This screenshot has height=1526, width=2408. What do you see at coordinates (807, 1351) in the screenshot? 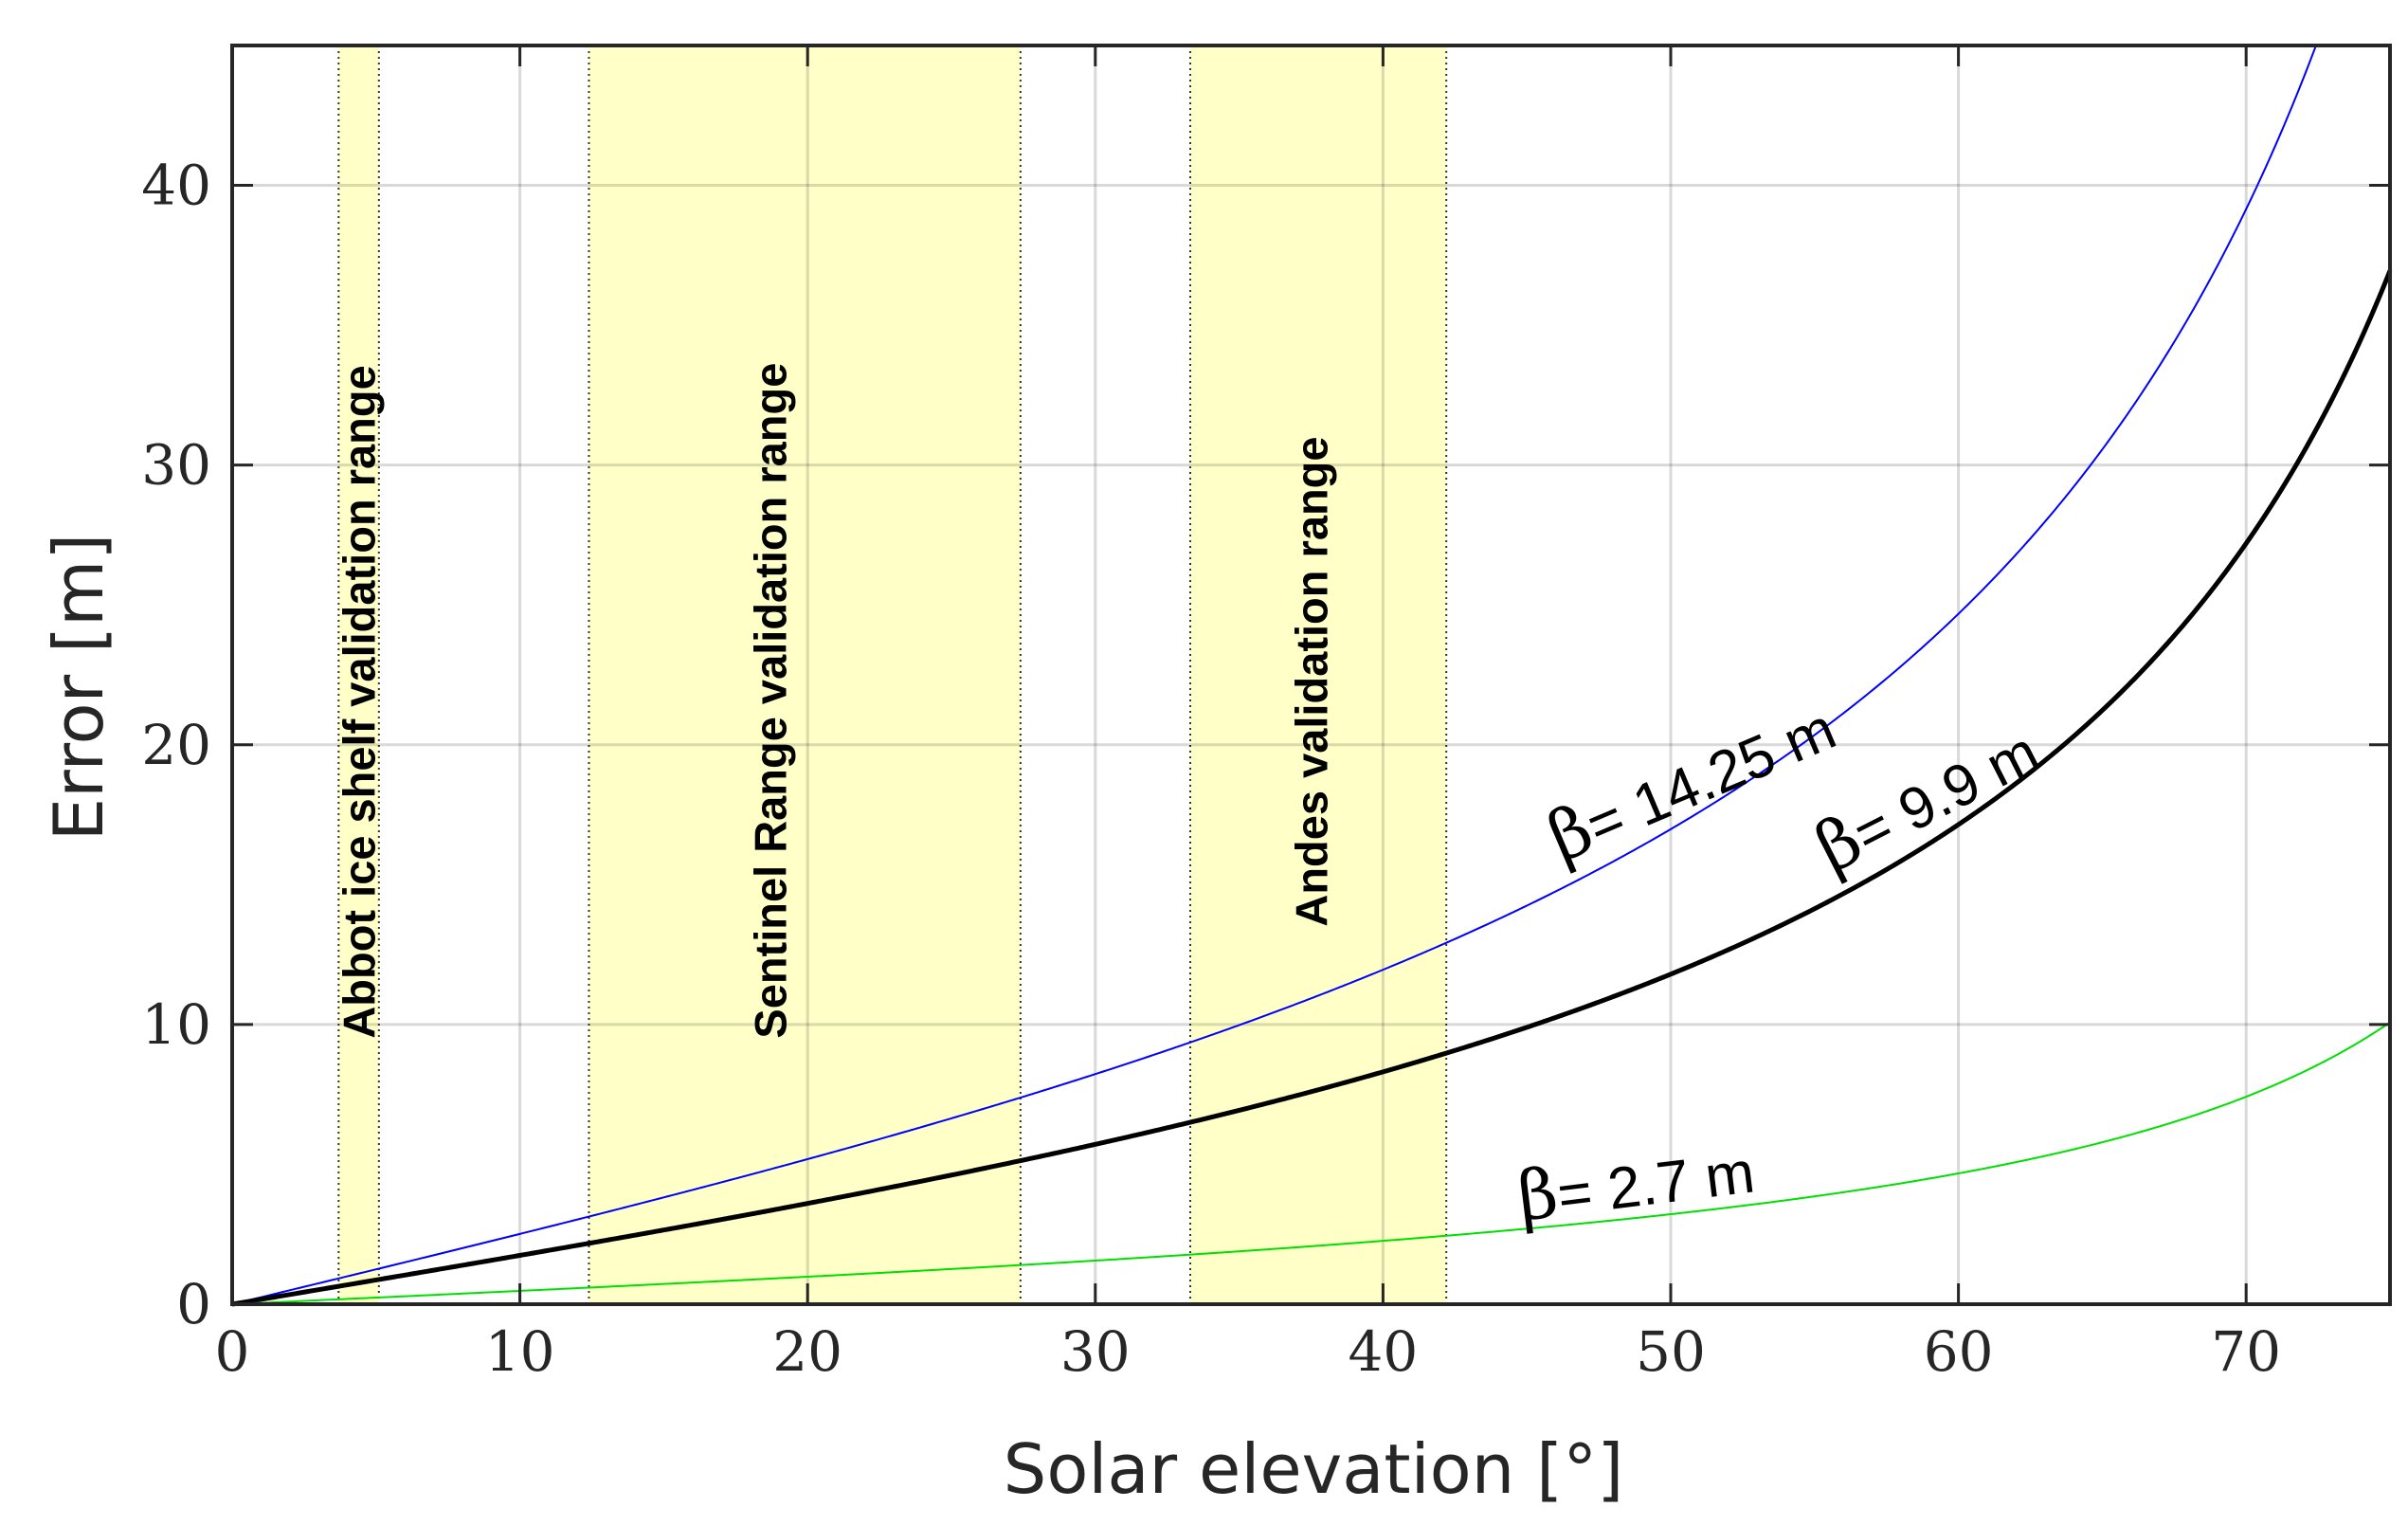
I see `x-tick-label: 20` at bounding box center [807, 1351].